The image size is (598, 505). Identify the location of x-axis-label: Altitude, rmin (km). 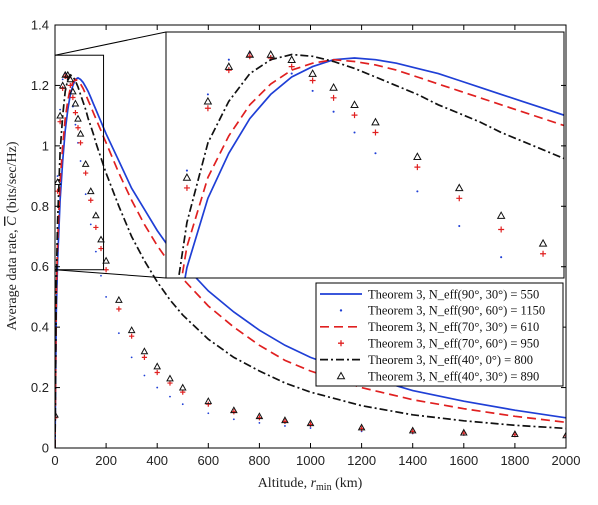
(310, 484).